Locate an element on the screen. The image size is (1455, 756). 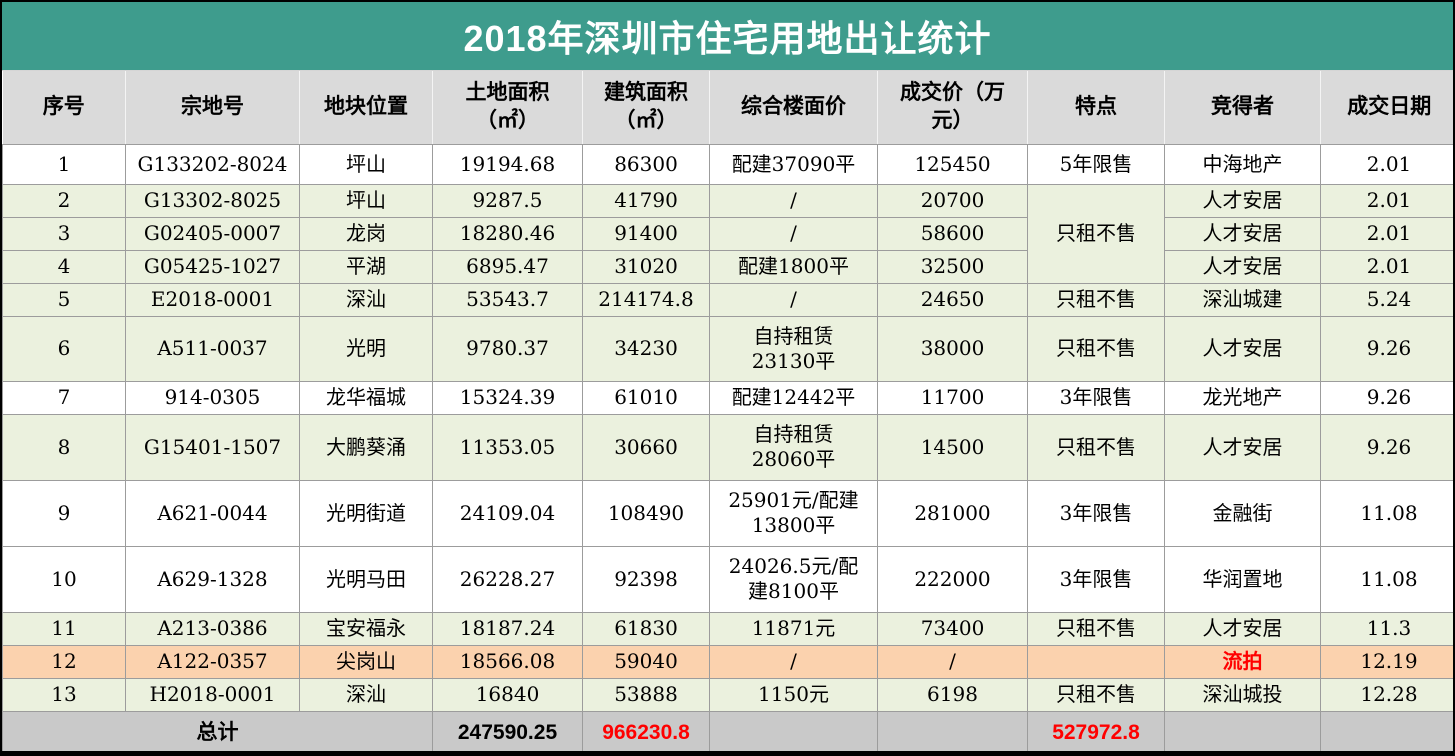
cell-floor-price: 配建37090平 is located at coordinates (793, 164).